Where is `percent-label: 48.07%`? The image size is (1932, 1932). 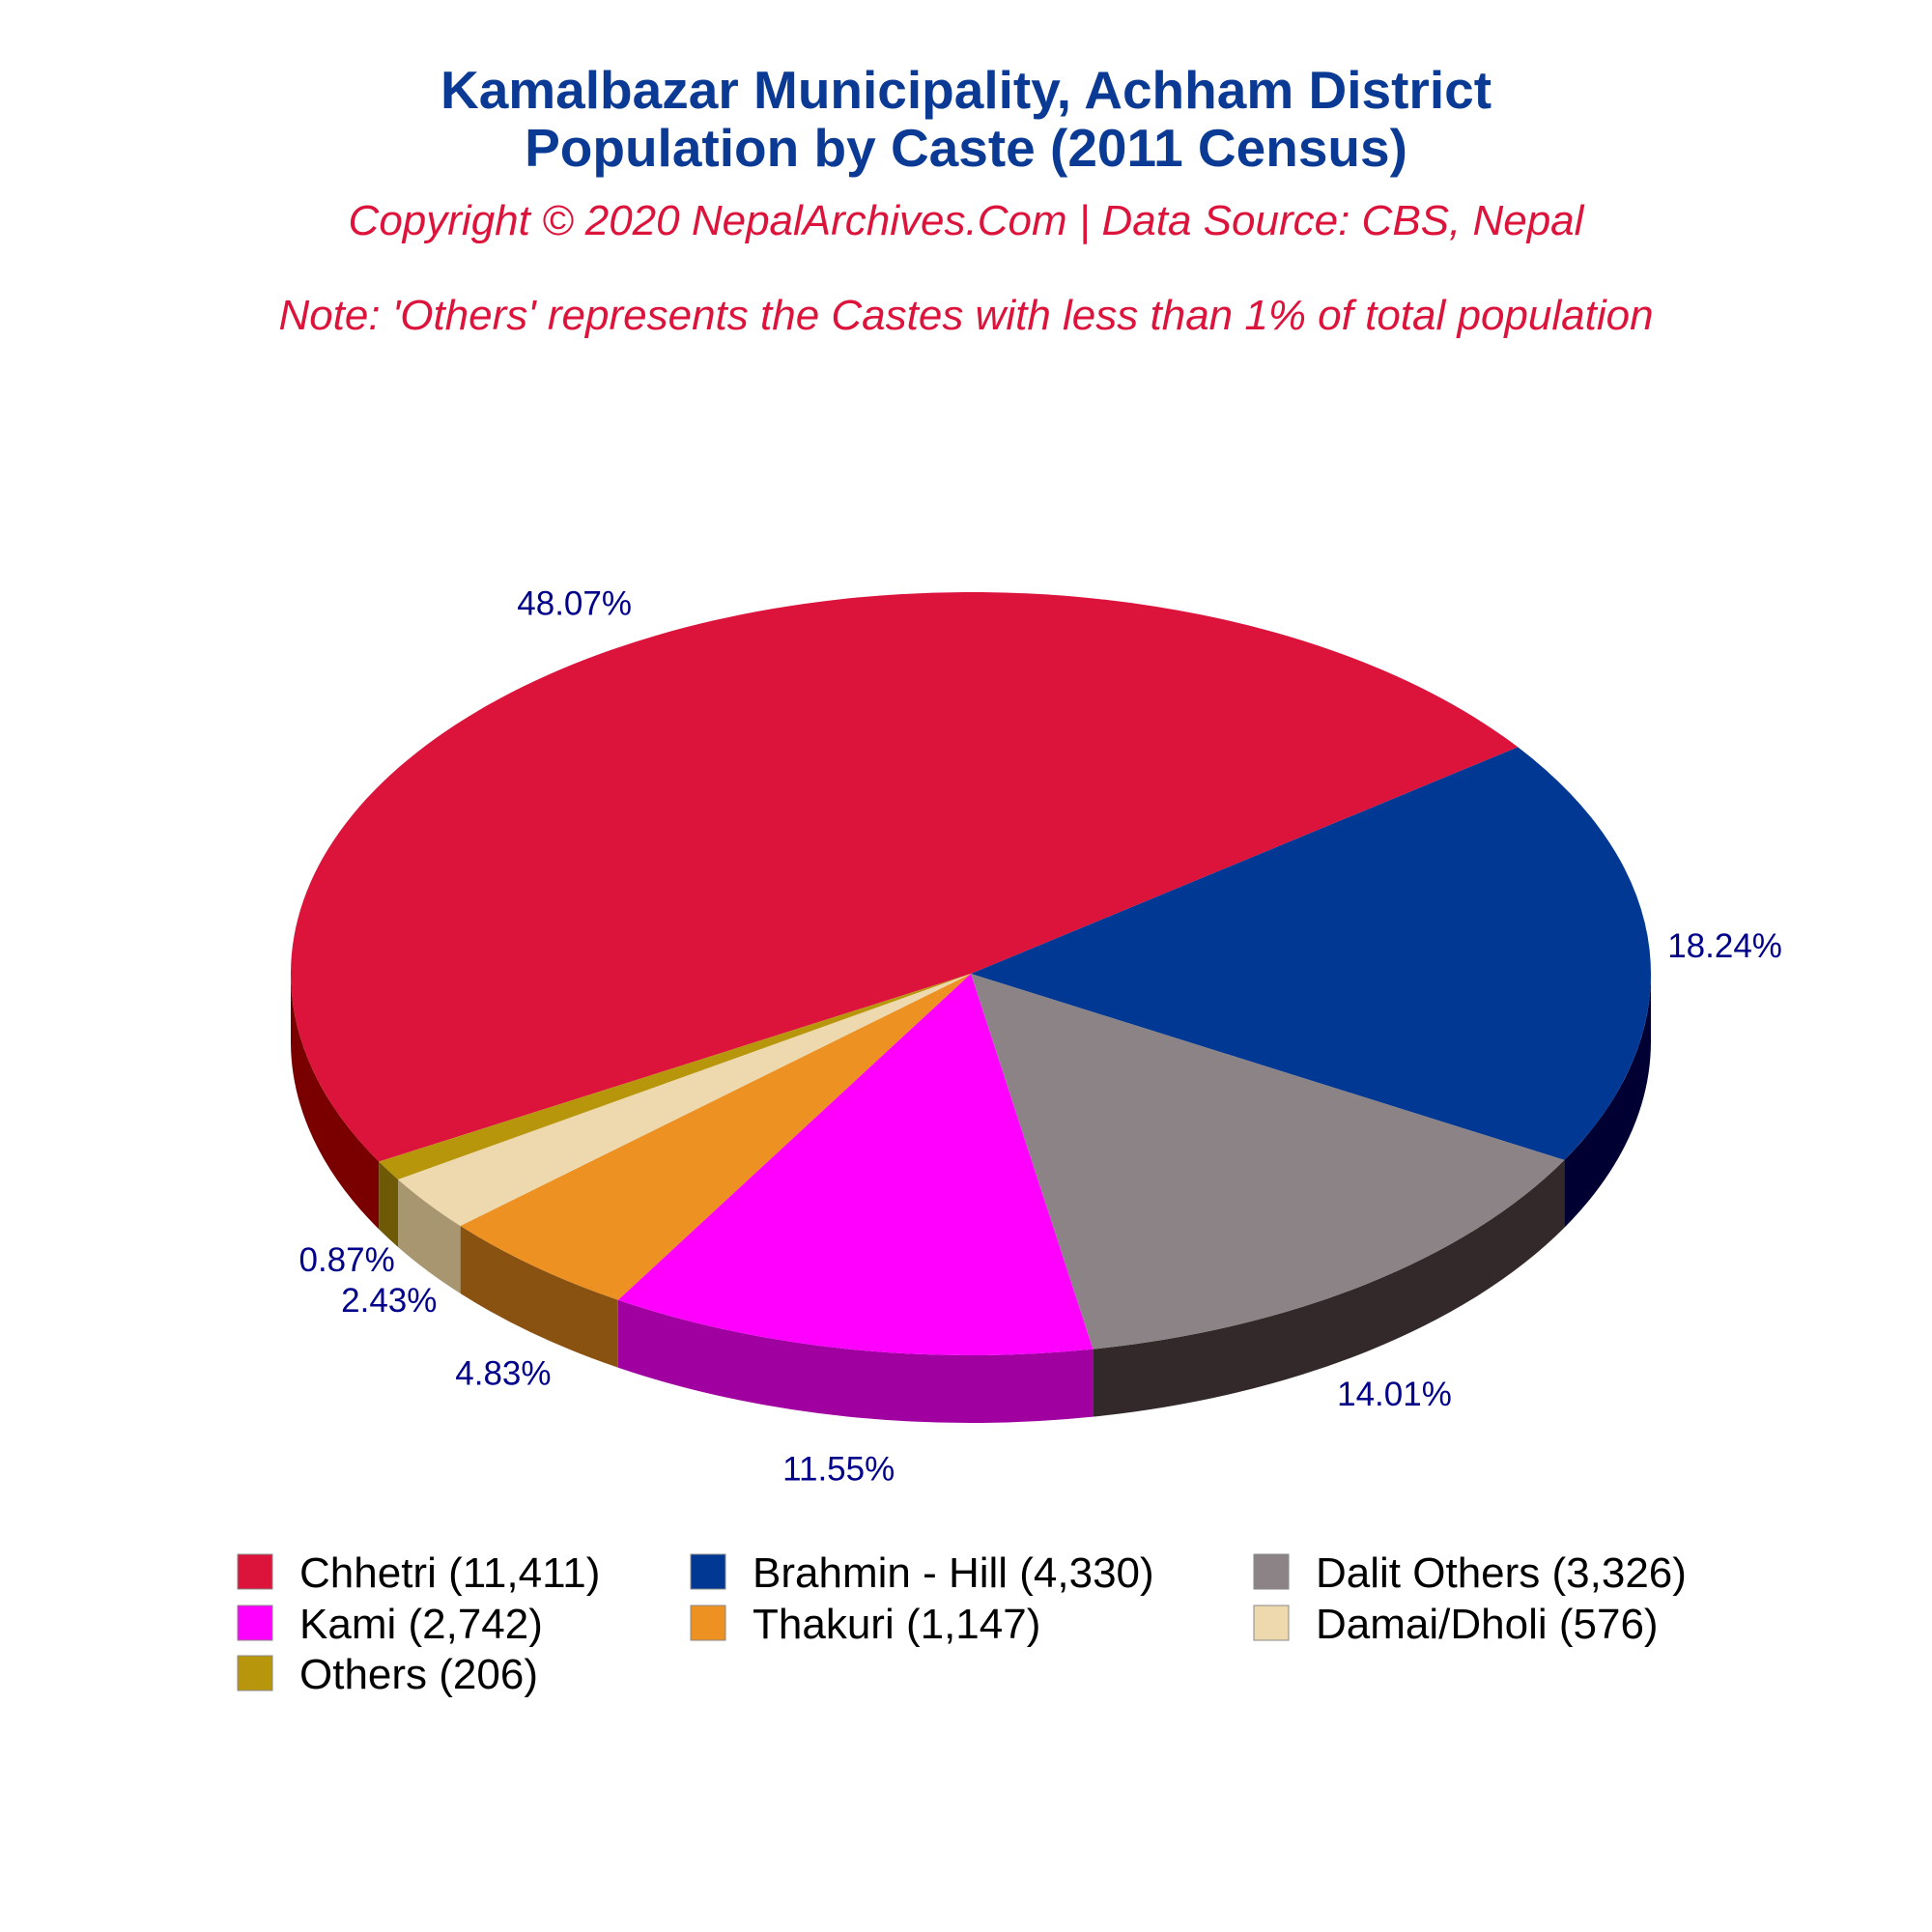
percent-label: 48.07% is located at coordinates (574, 604).